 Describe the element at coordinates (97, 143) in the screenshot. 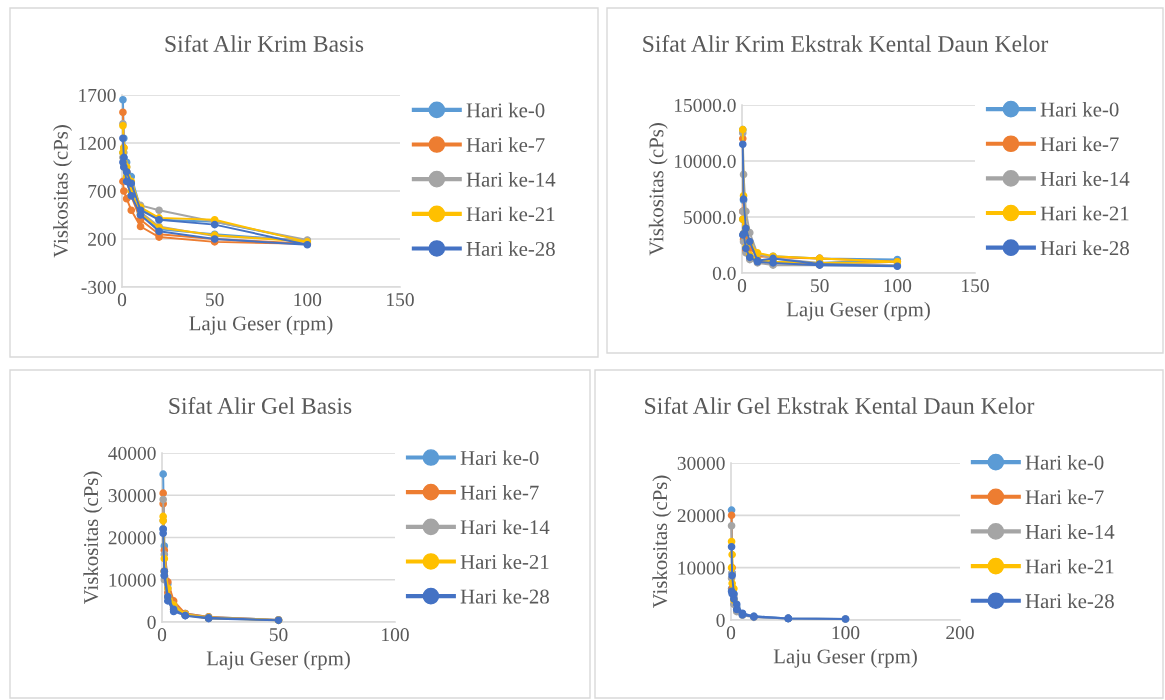

I see `y-tick-label: 1200` at that location.